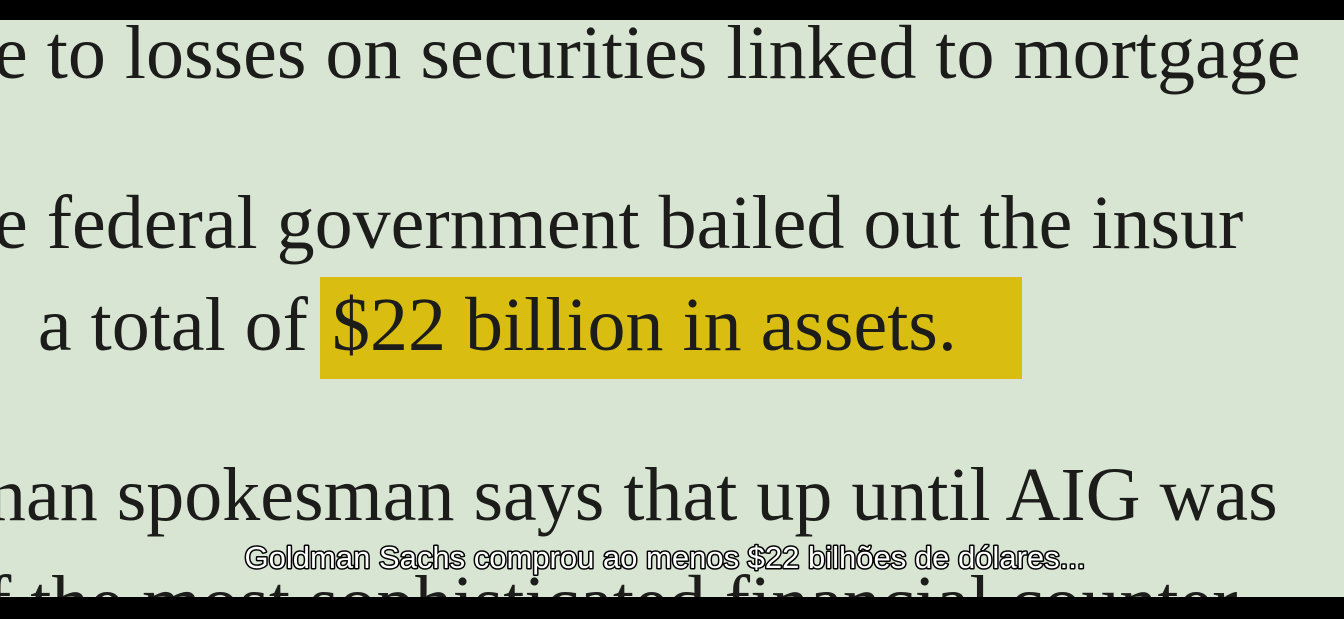  Describe the element at coordinates (639, 495) in the screenshot. I see `text-line: nan spokesman says that up until AIG was` at that location.